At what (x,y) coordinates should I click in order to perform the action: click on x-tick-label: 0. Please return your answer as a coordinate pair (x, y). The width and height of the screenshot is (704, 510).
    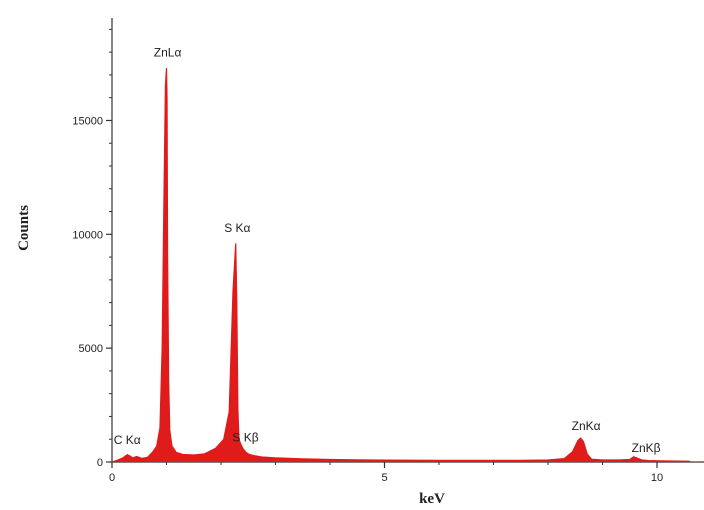
    Looking at the image, I should click on (112, 478).